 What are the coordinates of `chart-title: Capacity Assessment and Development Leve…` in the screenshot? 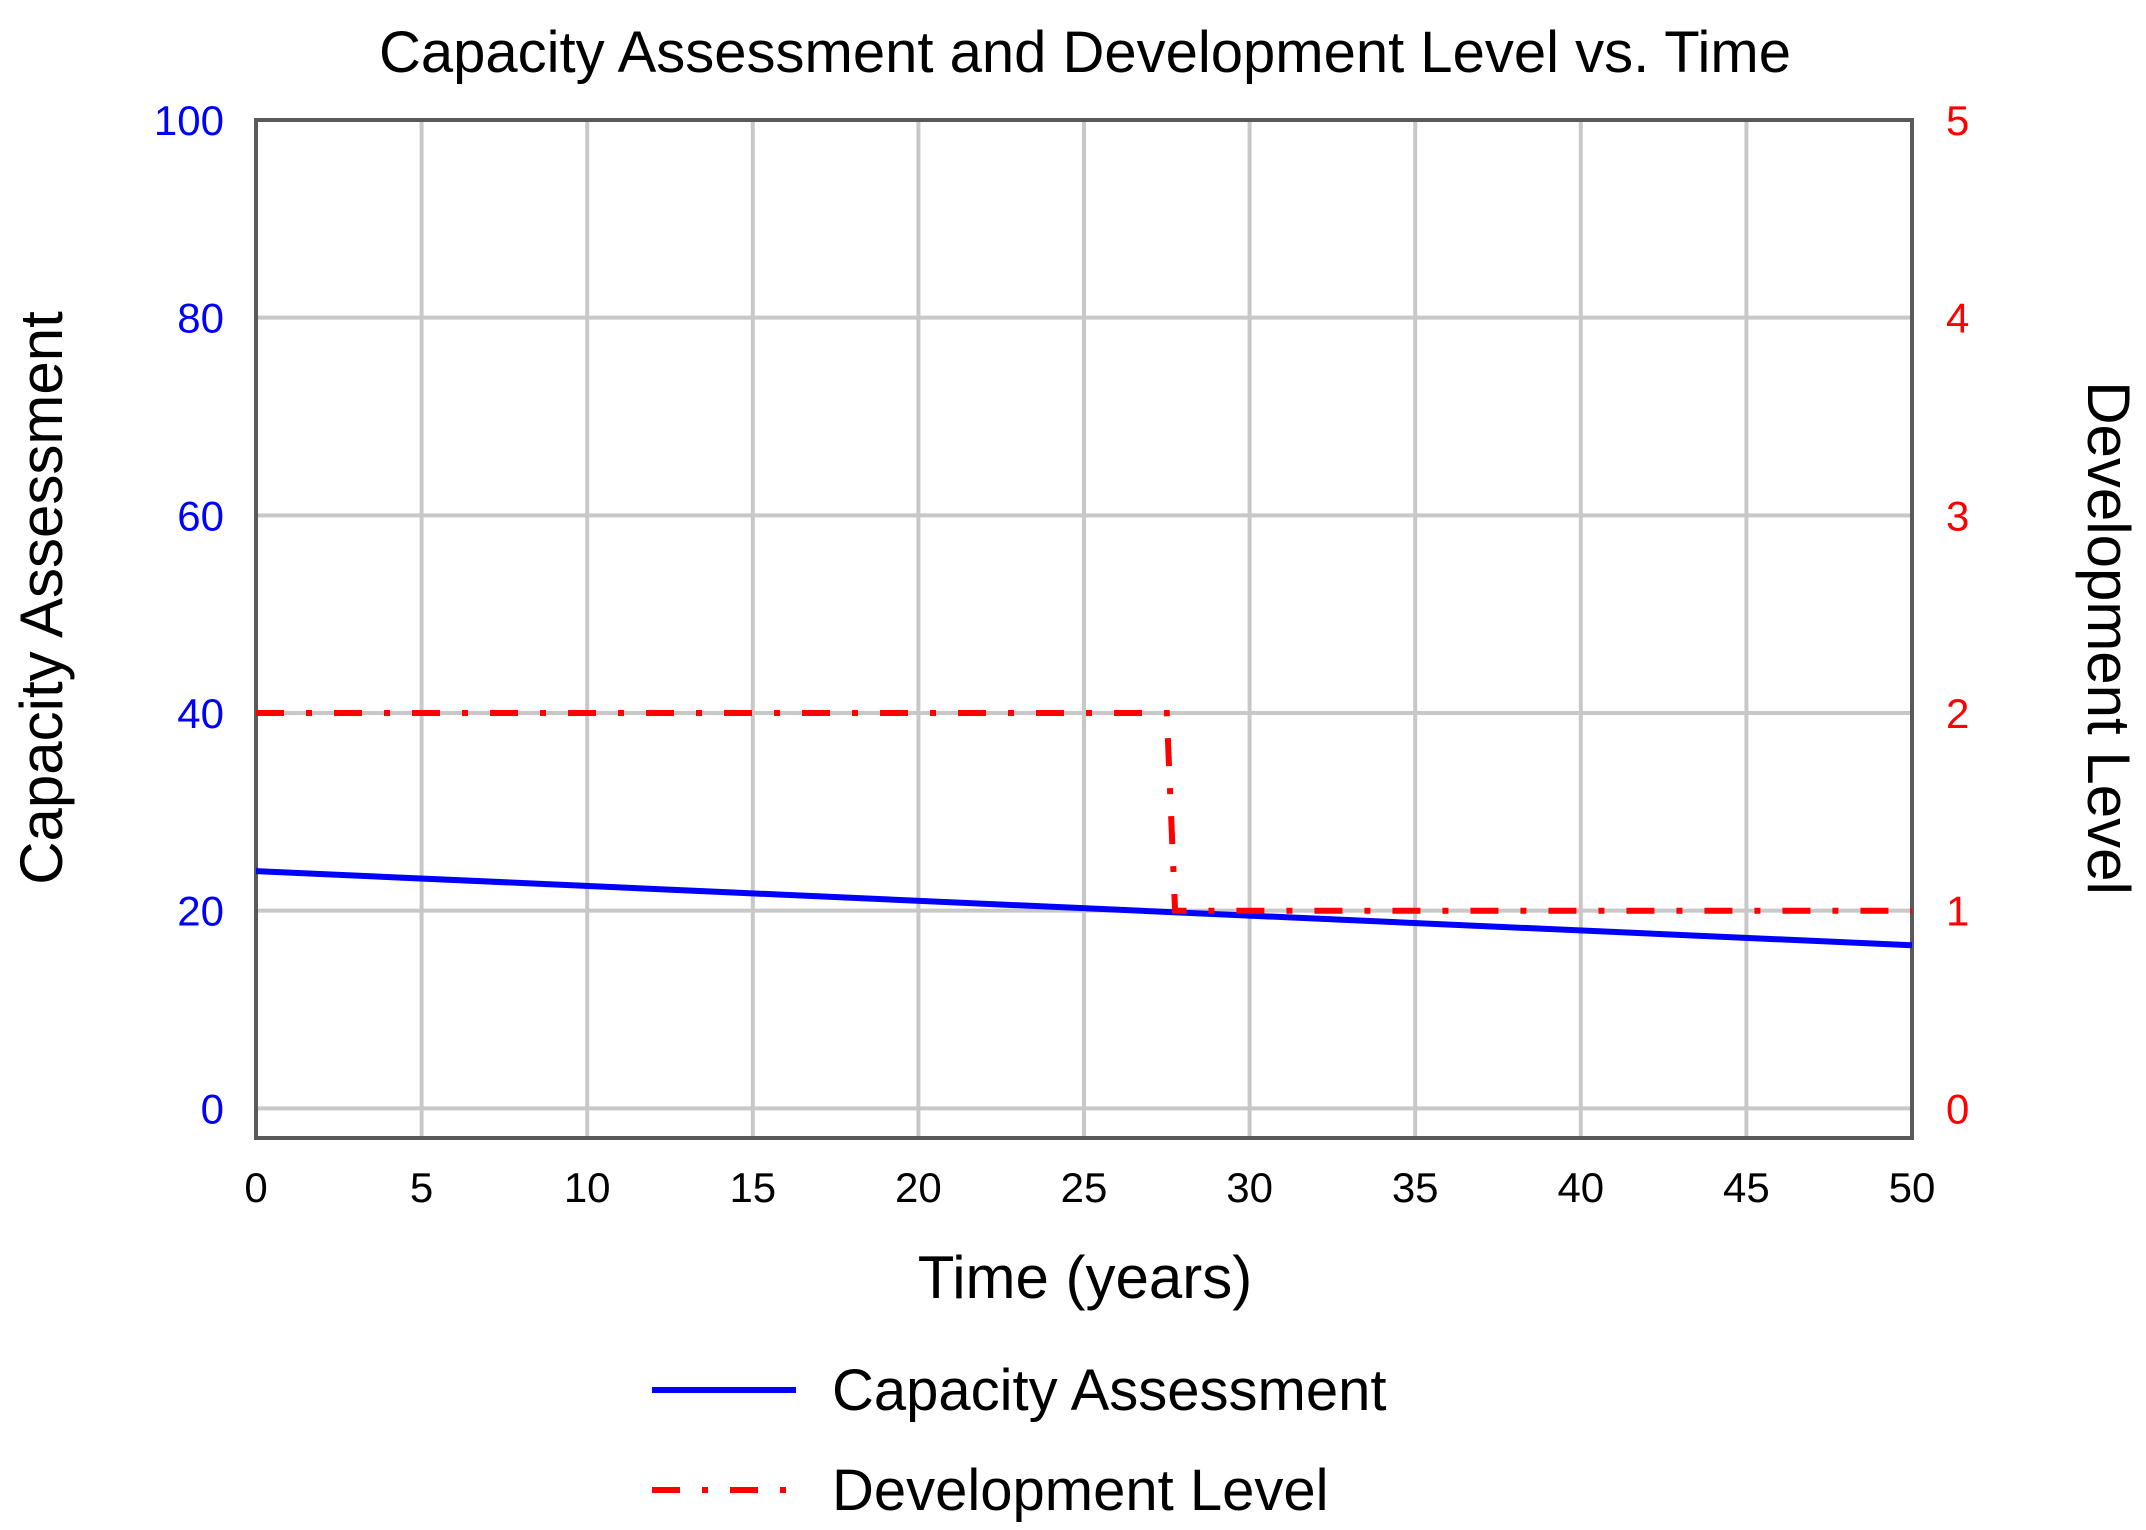 It's located at (1085, 52).